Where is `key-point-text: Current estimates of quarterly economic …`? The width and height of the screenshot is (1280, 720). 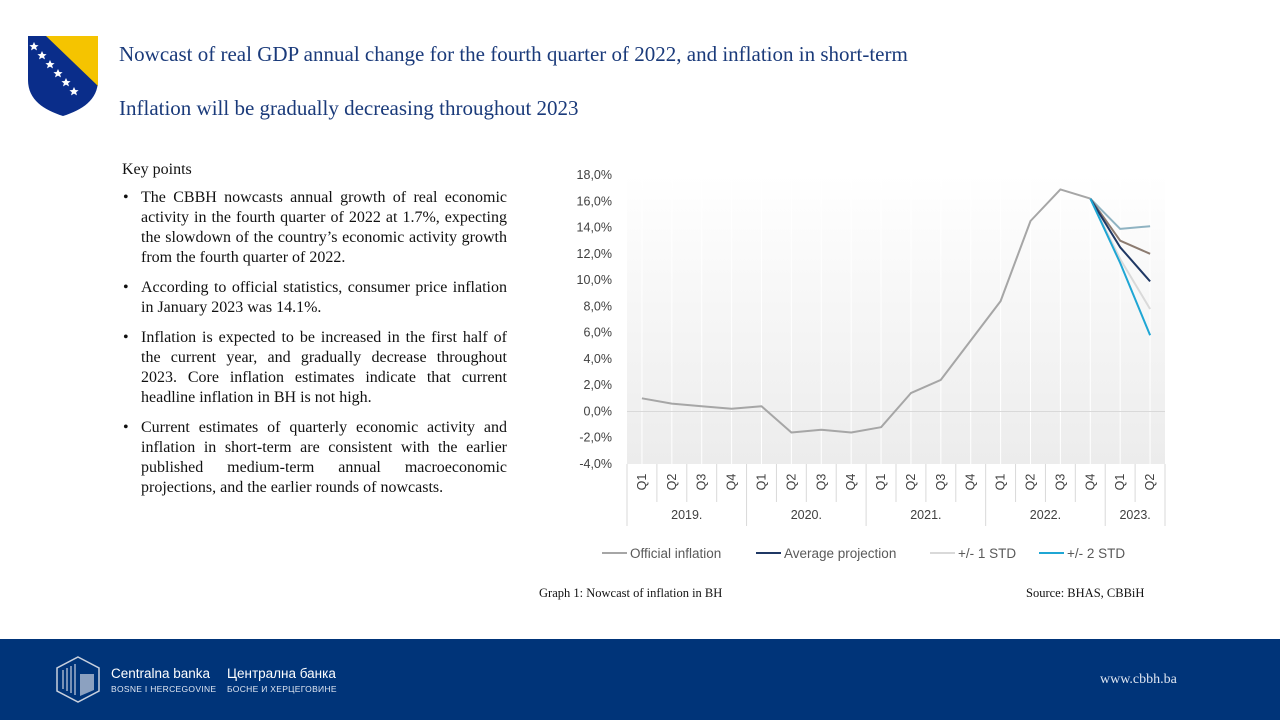
key-point-text: Current estimates of quarterly economic … is located at coordinates (324, 457).